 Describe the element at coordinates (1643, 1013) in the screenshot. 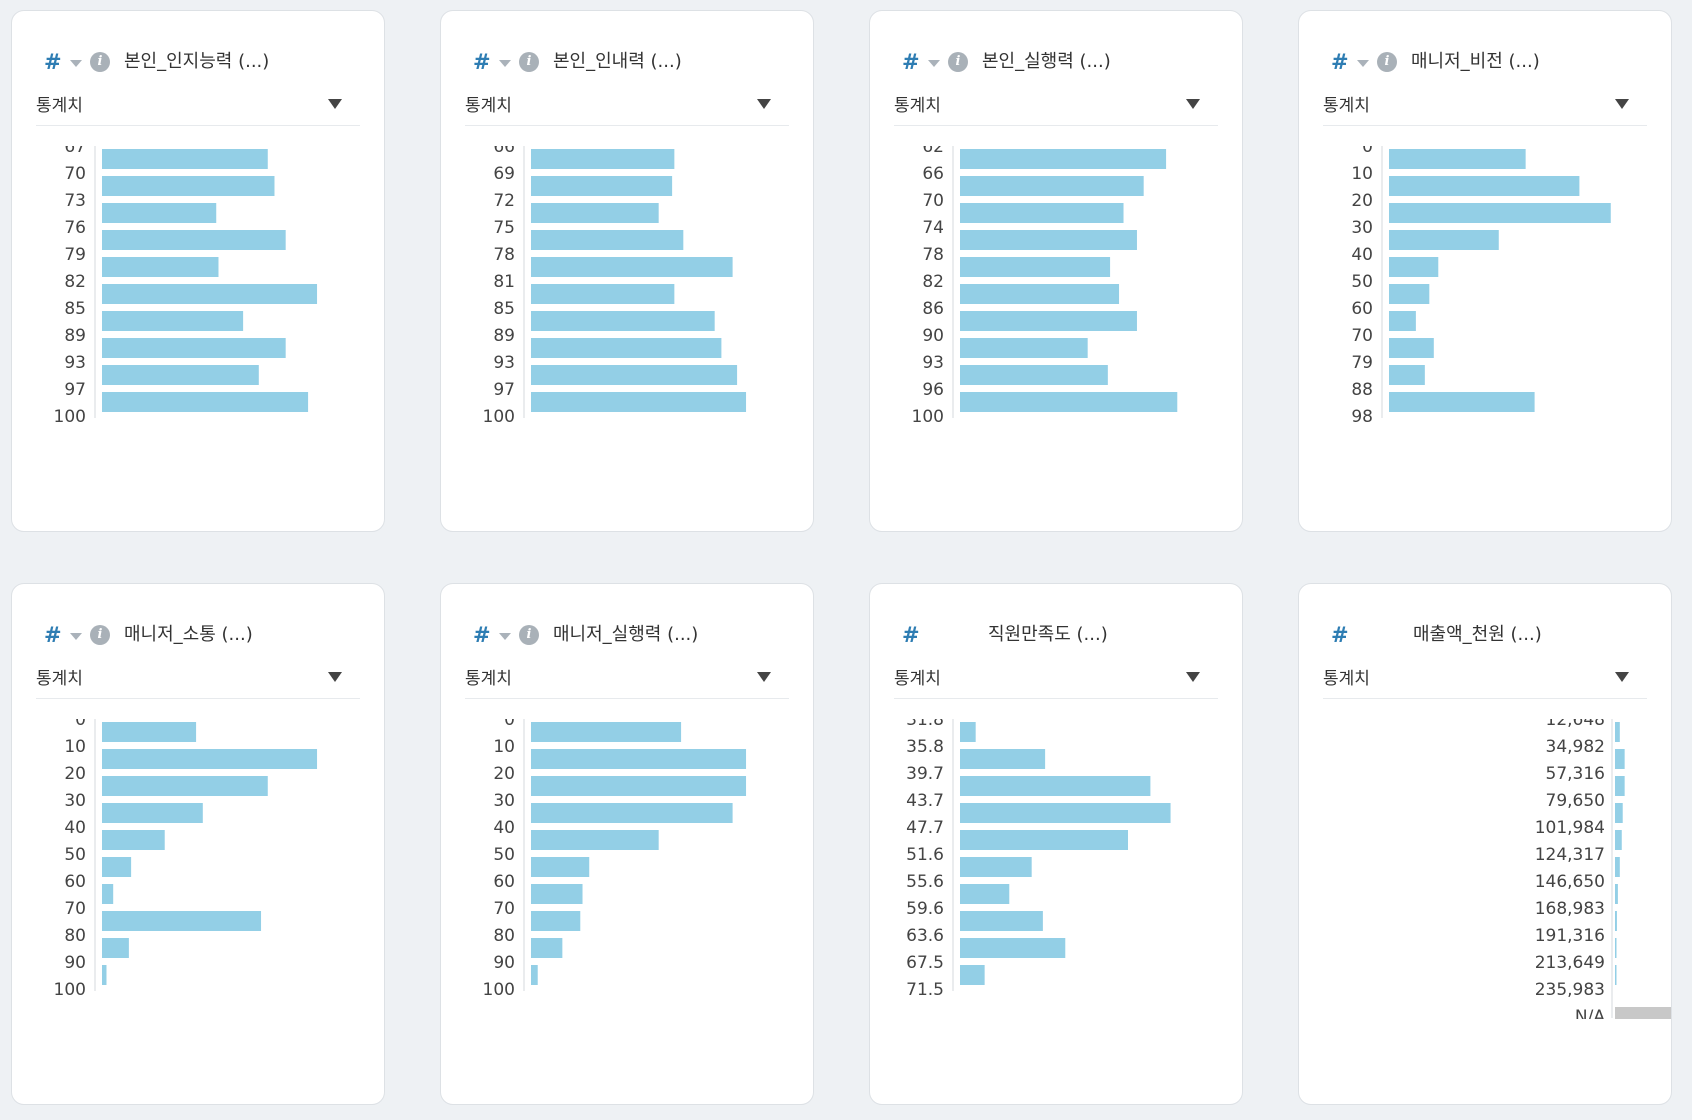

I see `na-bar` at that location.